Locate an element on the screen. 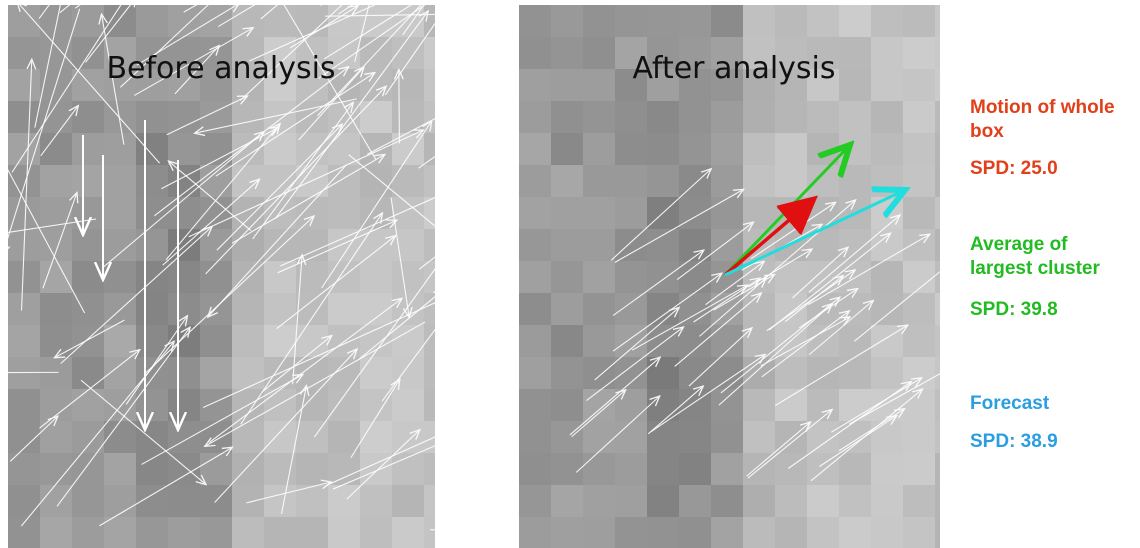 The height and width of the screenshot is (548, 1140). box-motion-arrow is located at coordinates (769, 237).